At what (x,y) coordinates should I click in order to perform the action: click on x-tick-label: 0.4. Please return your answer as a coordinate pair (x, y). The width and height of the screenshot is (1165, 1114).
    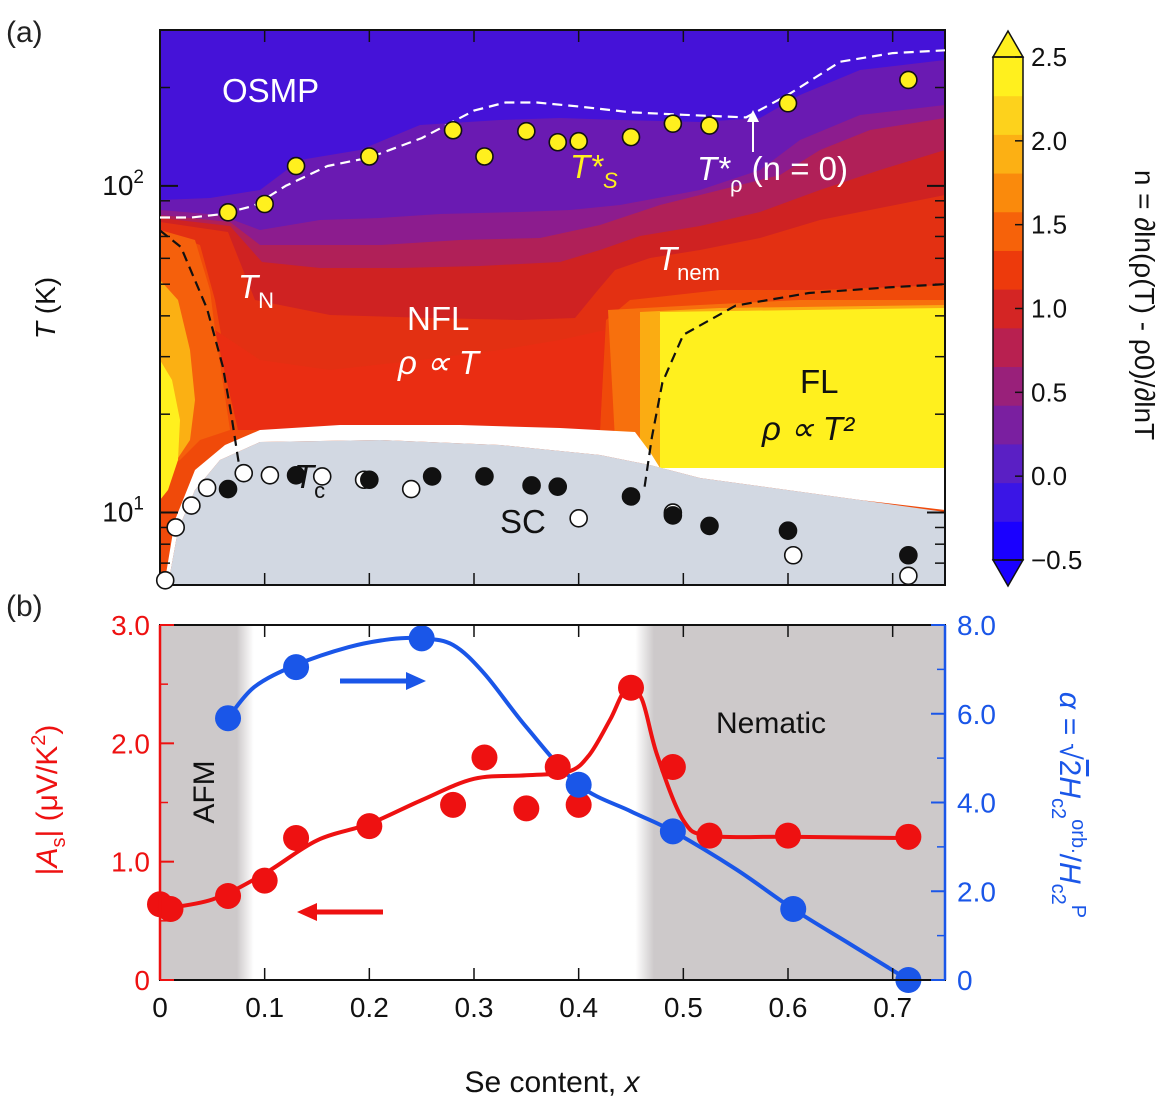
    Looking at the image, I should click on (578, 1007).